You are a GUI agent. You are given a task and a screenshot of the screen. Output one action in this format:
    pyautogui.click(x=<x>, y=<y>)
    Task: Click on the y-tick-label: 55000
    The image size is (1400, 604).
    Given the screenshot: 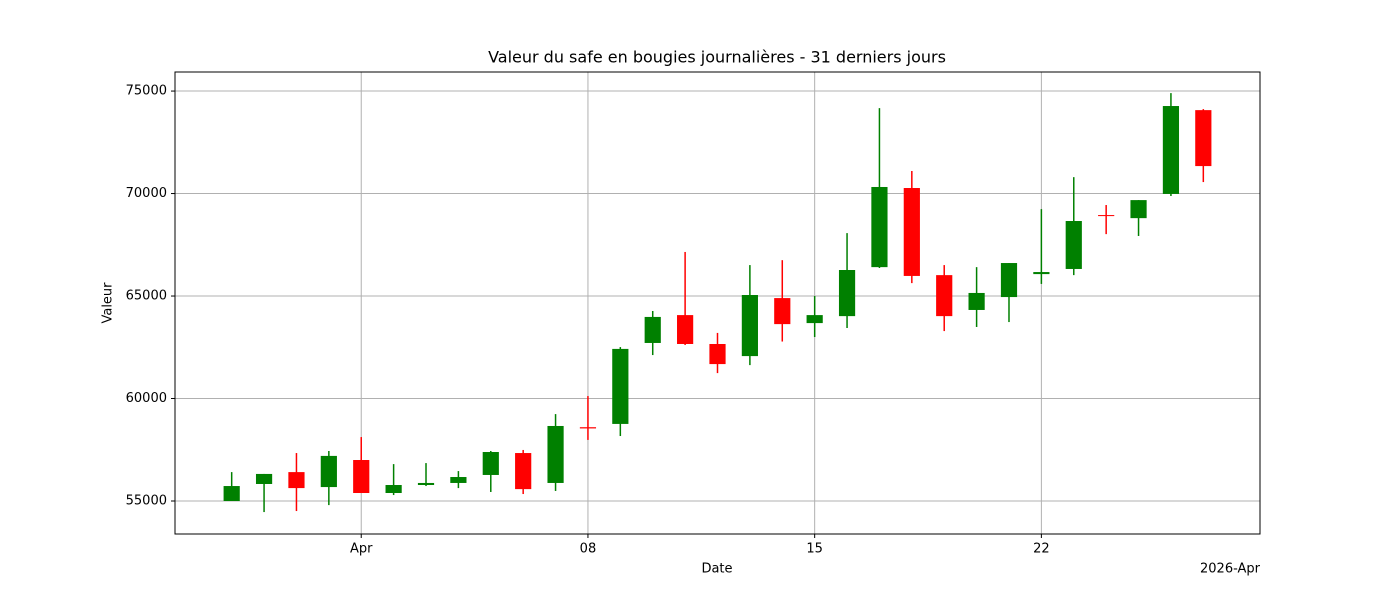 What is the action you would take?
    pyautogui.click(x=146, y=501)
    